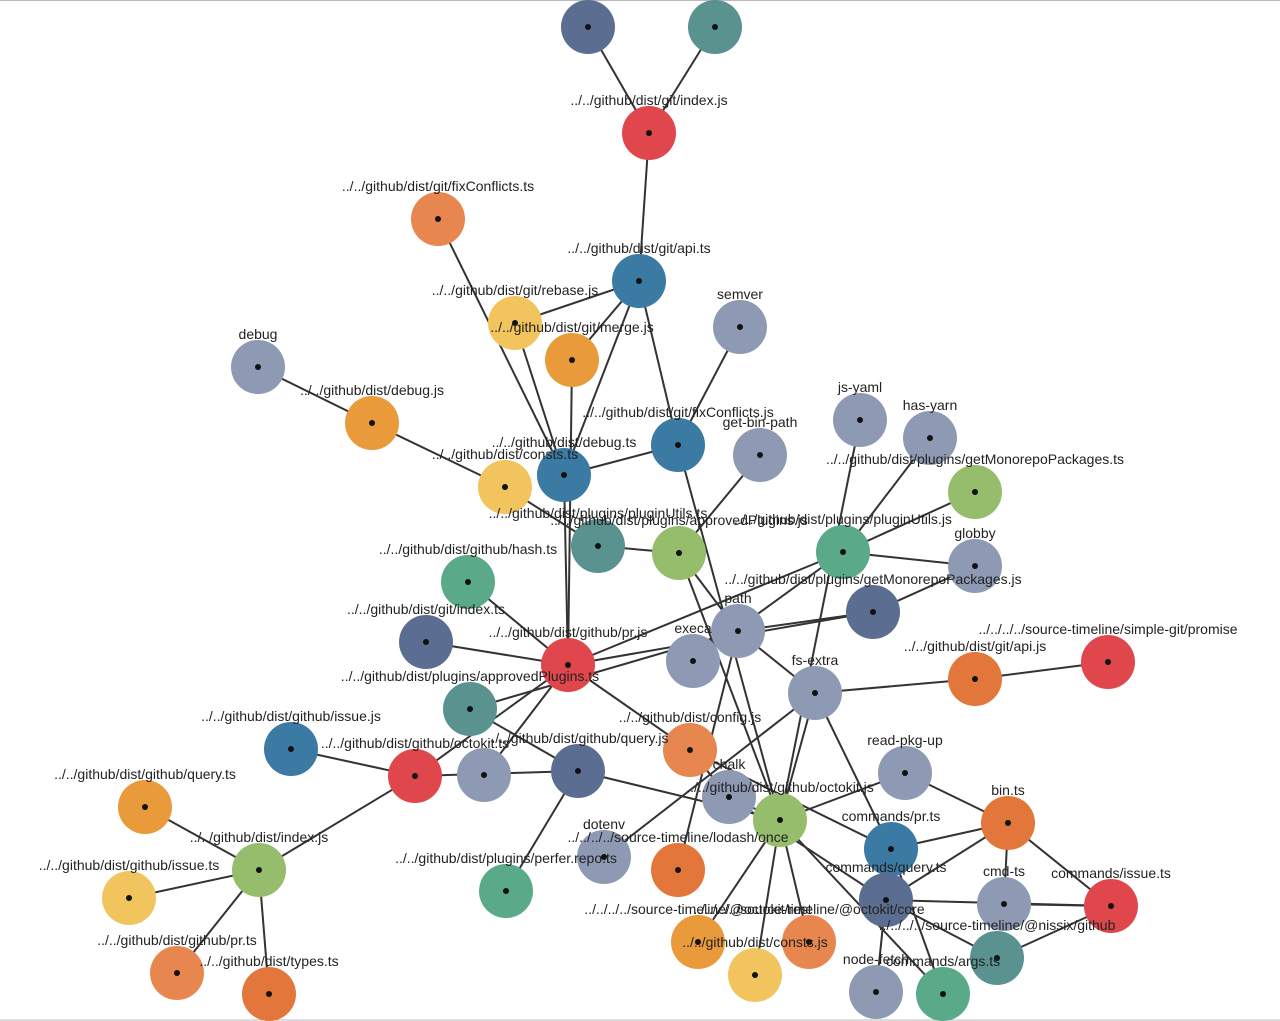 Image resolution: width=1280 pixels, height=1021 pixels. I want to click on node-label: ../../github/dist/consts.ts, so click(505, 454).